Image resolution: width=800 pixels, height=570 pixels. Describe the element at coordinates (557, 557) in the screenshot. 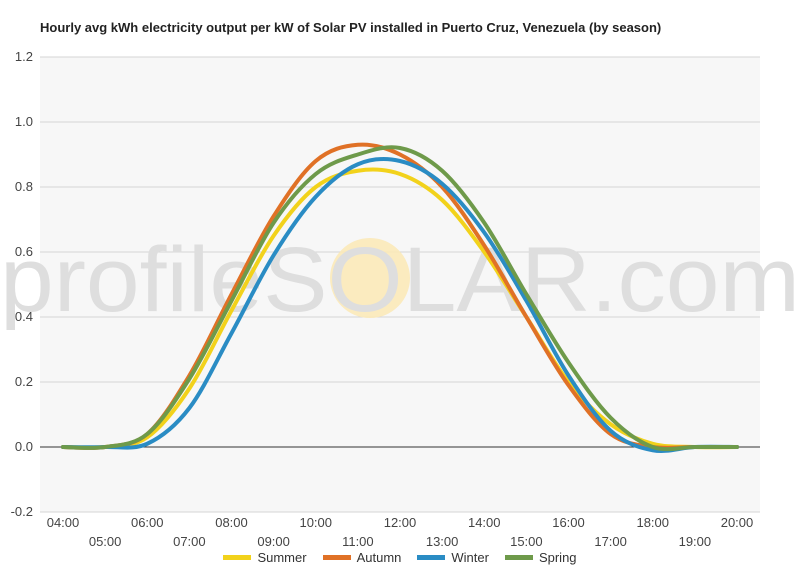

I see `legend-label: Spring` at that location.